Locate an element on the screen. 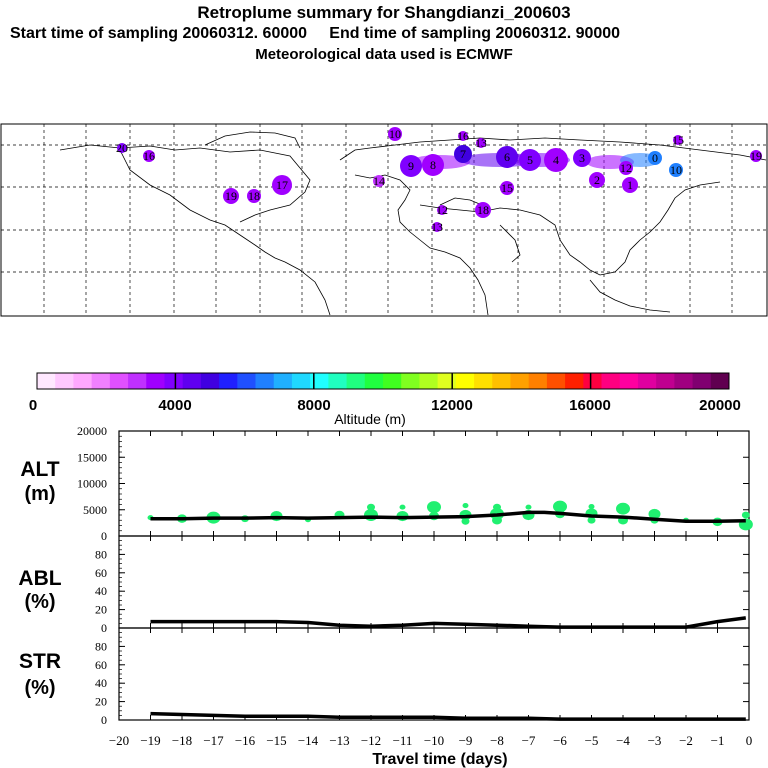 The width and height of the screenshot is (768, 768). x-tick-label: −4 is located at coordinates (623, 740).